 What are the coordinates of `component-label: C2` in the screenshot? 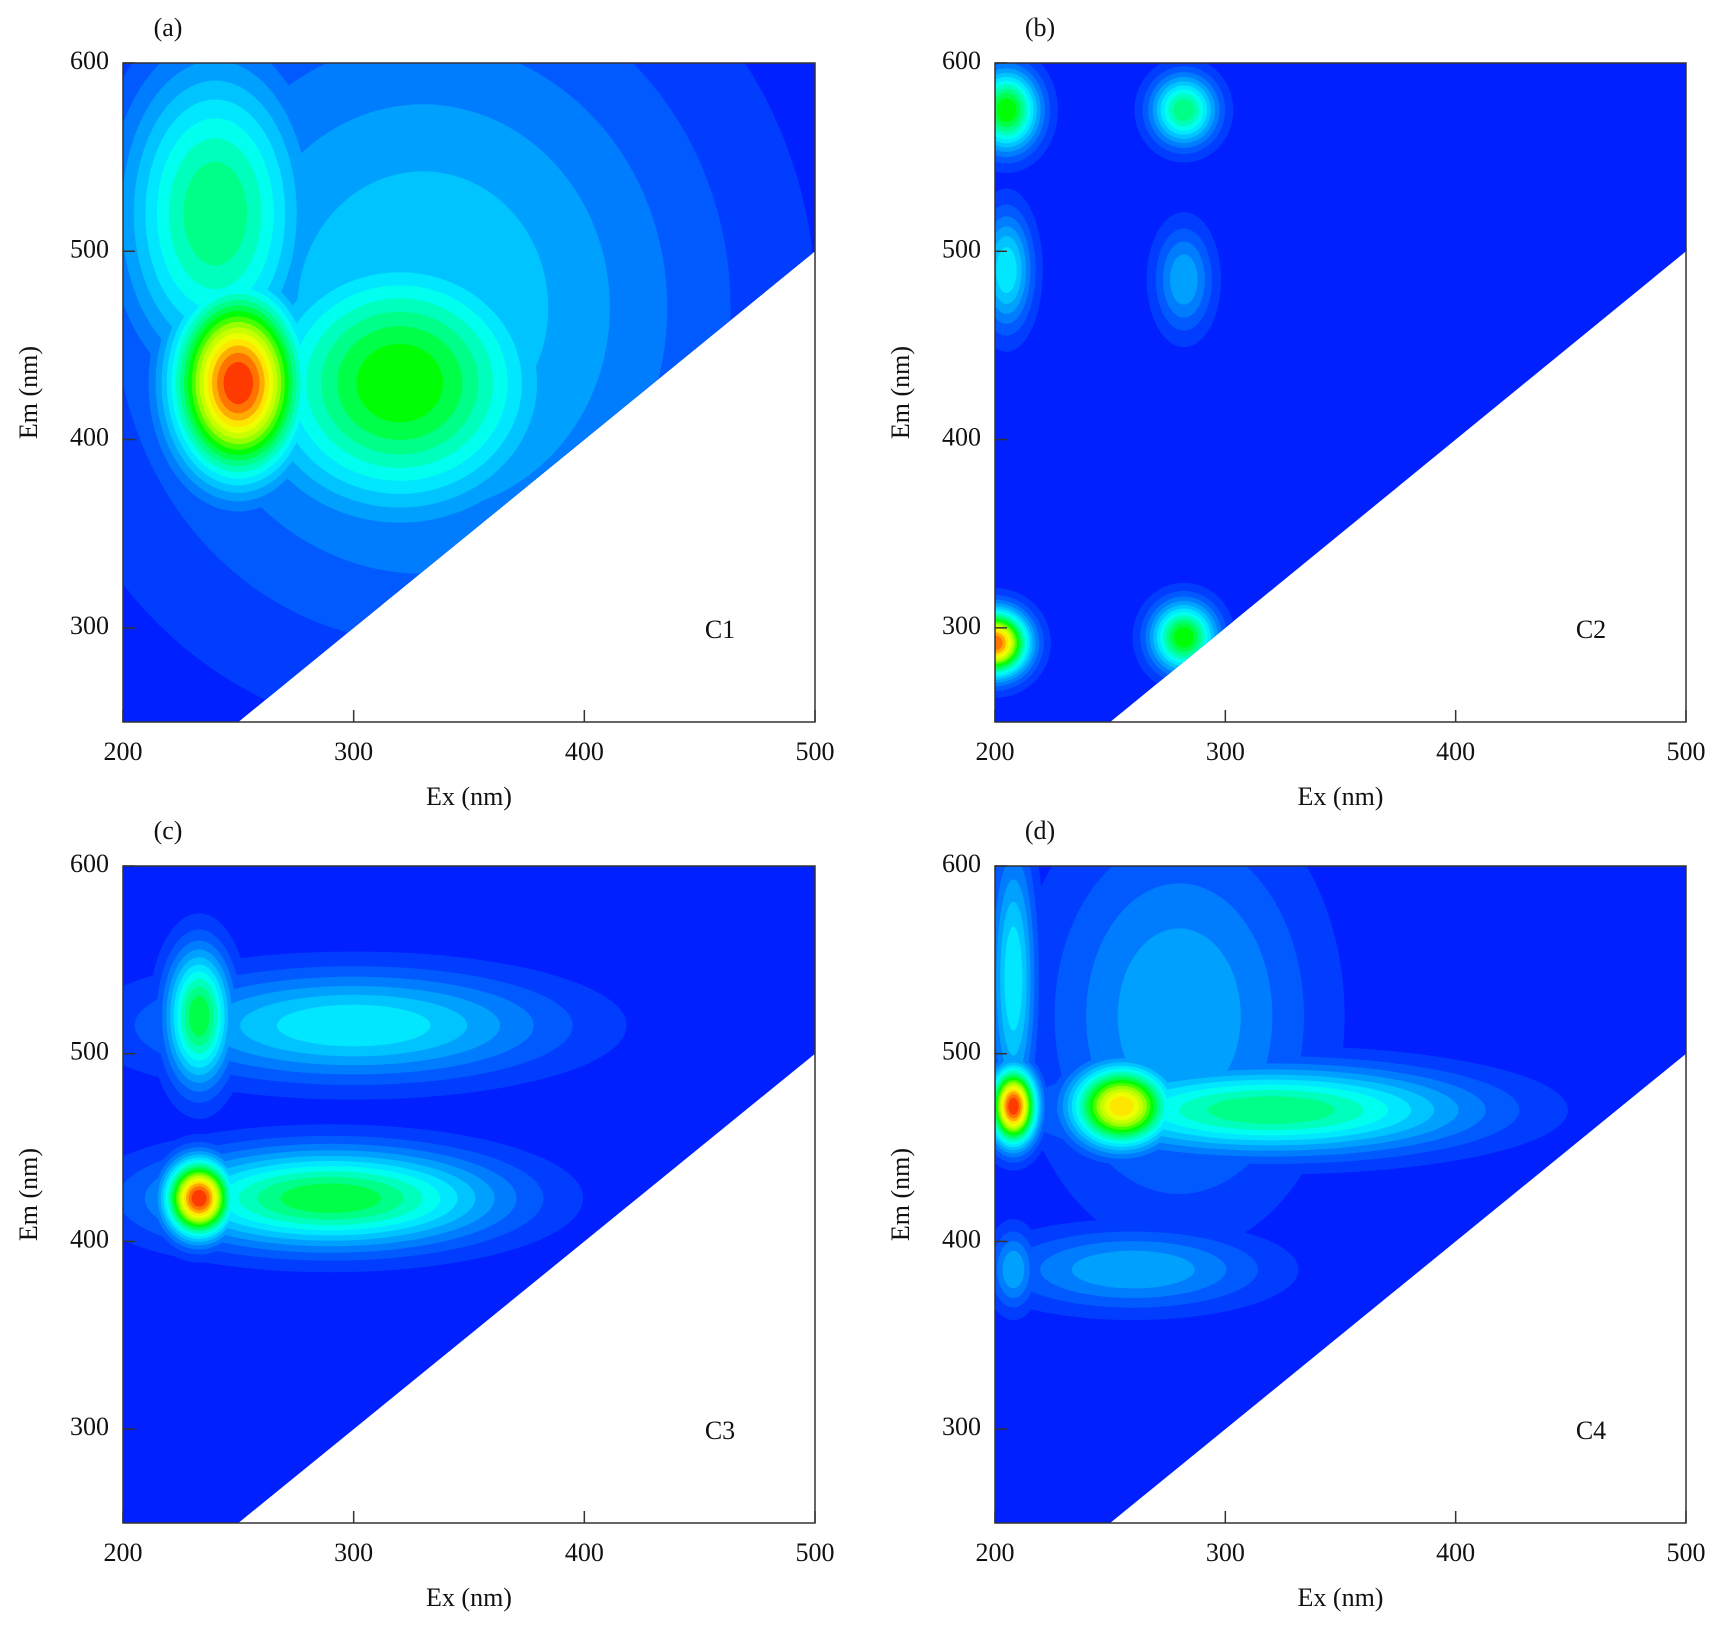 It's located at (1591, 629).